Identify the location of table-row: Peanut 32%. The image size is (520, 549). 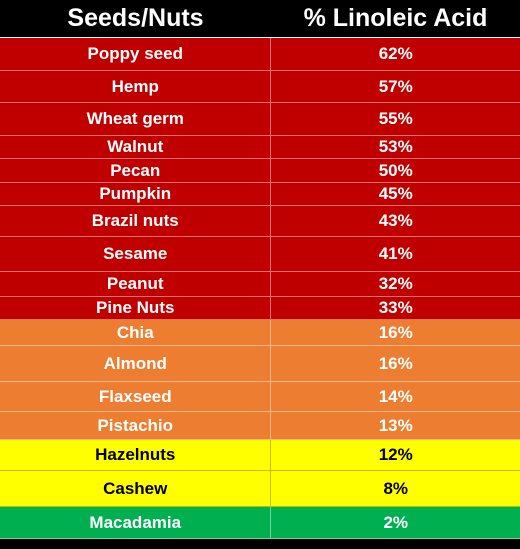
(260, 284).